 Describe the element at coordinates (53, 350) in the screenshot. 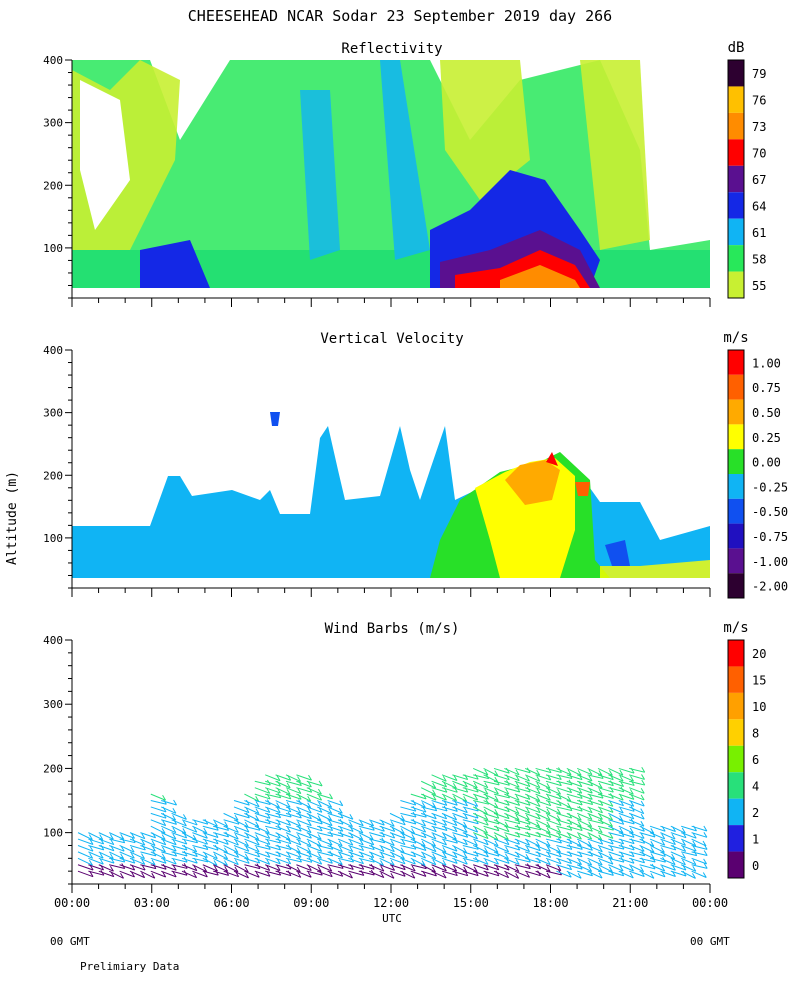

I see `y-tick-label: 400` at that location.